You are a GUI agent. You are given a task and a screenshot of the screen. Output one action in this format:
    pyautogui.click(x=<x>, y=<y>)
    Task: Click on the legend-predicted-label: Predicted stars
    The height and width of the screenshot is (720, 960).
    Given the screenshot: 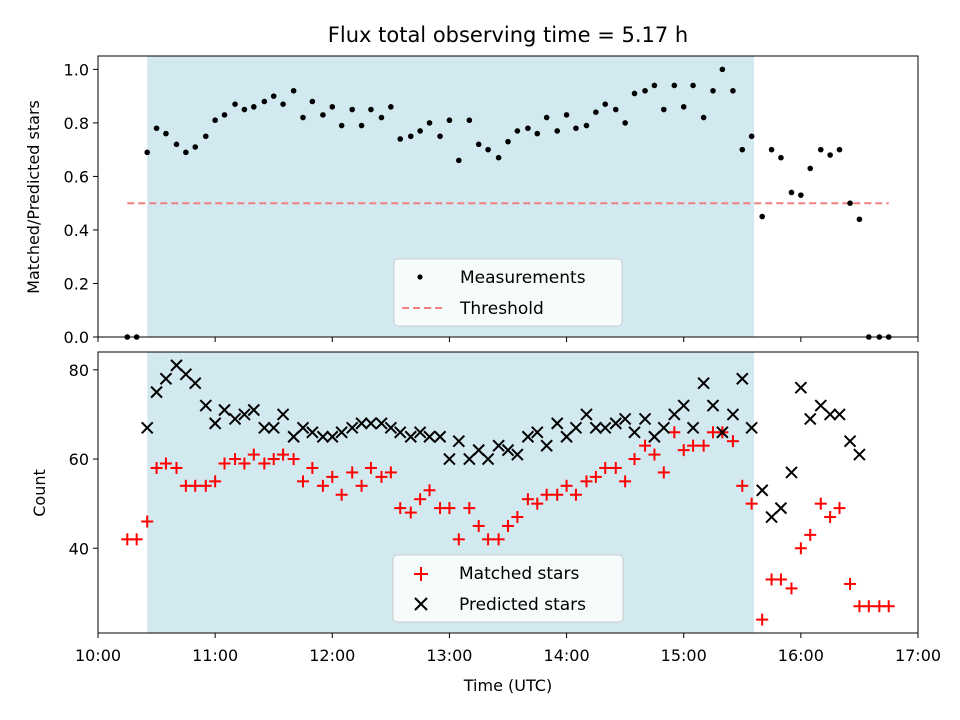 What is the action you would take?
    pyautogui.click(x=522, y=605)
    